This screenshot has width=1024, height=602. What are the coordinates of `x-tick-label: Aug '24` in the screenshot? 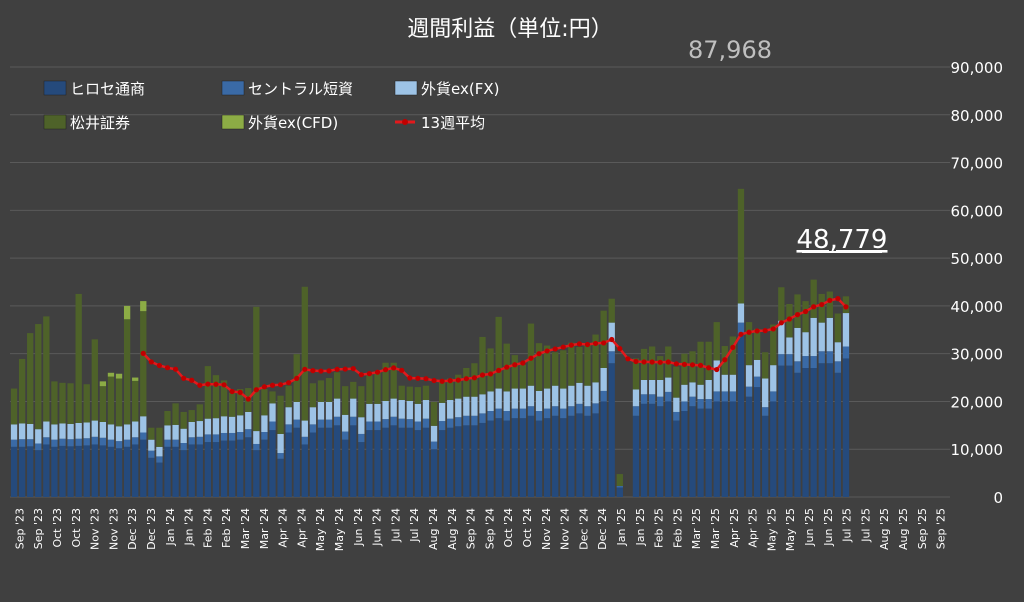 It's located at (433, 529).